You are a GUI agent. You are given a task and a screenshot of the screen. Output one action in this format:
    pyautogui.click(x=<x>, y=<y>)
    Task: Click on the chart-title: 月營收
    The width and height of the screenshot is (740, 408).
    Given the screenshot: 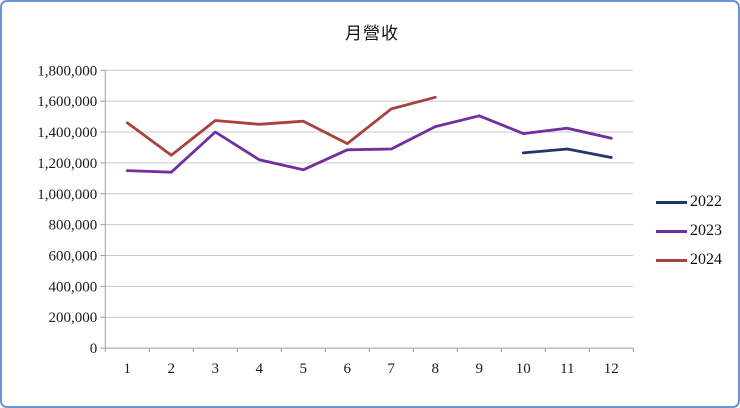 What is the action you would take?
    pyautogui.click(x=372, y=33)
    